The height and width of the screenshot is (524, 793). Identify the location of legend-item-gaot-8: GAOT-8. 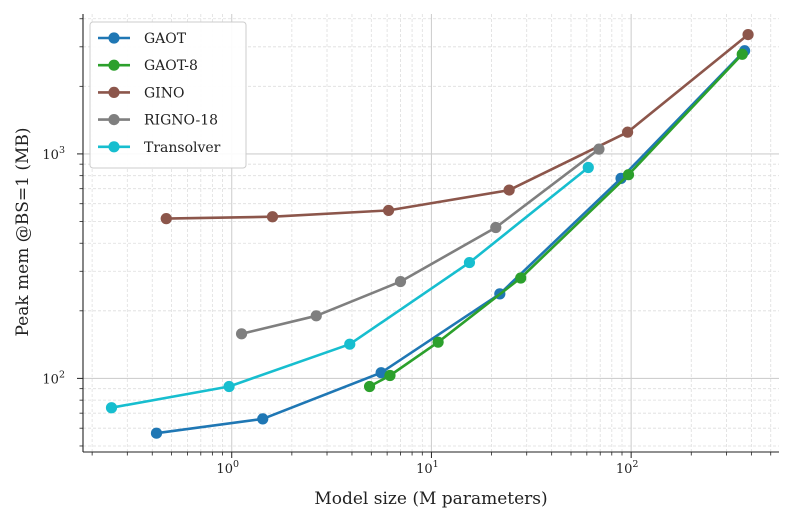
(148, 66).